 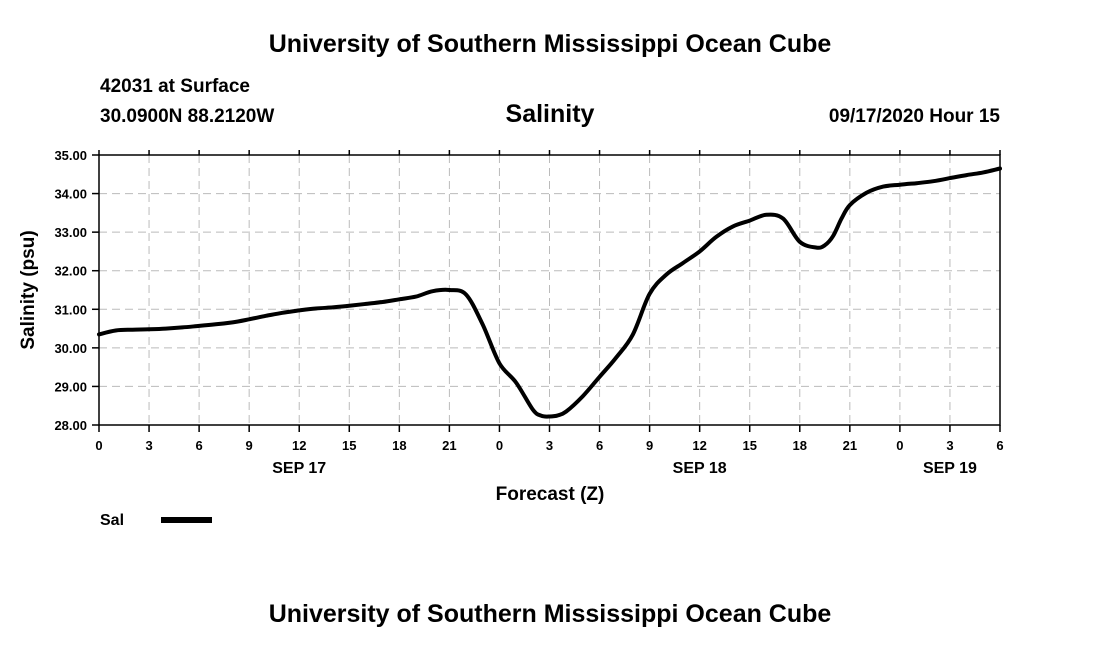 What do you see at coordinates (70, 155) in the screenshot?
I see `y-tick-label: 35.00` at bounding box center [70, 155].